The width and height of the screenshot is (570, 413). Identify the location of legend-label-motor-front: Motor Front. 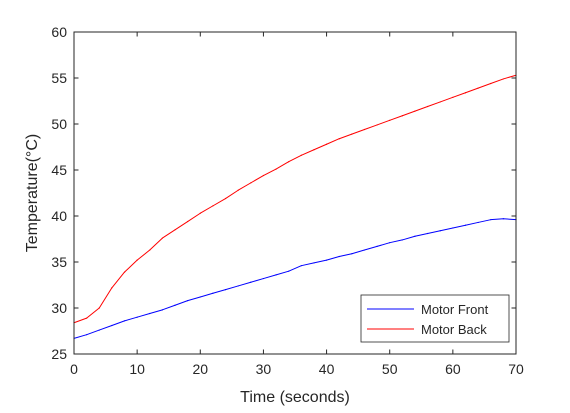
(455, 309).